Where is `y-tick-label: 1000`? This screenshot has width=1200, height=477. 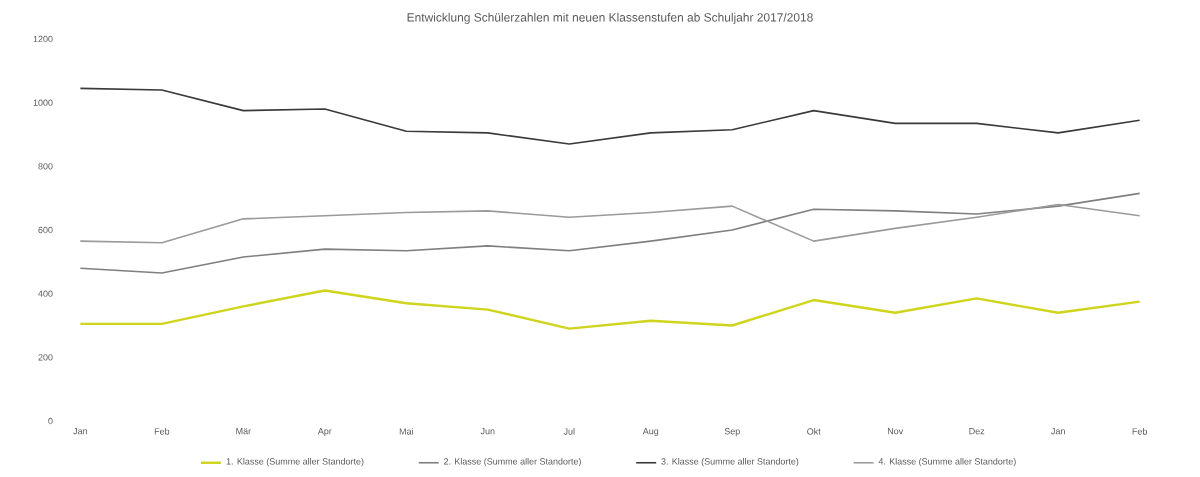
y-tick-label: 1000 is located at coordinates (43, 102).